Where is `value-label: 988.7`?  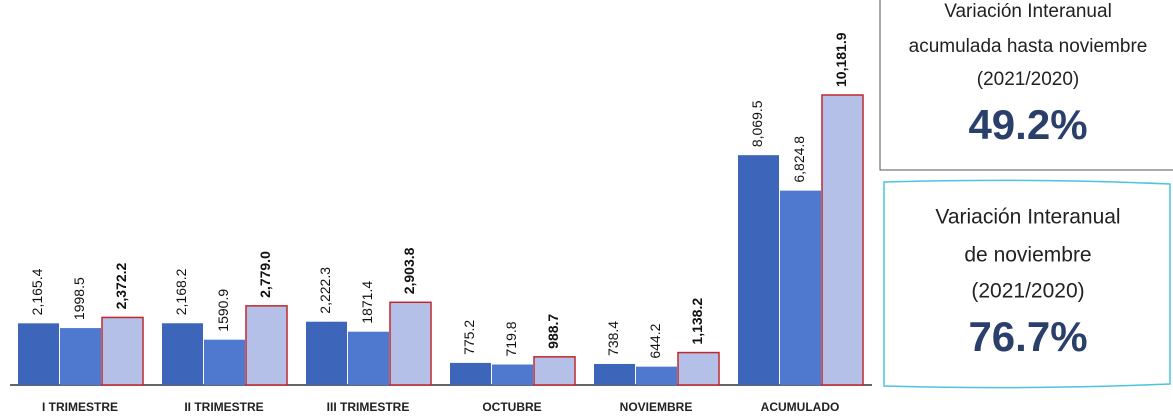
value-label: 988.7 is located at coordinates (553, 331).